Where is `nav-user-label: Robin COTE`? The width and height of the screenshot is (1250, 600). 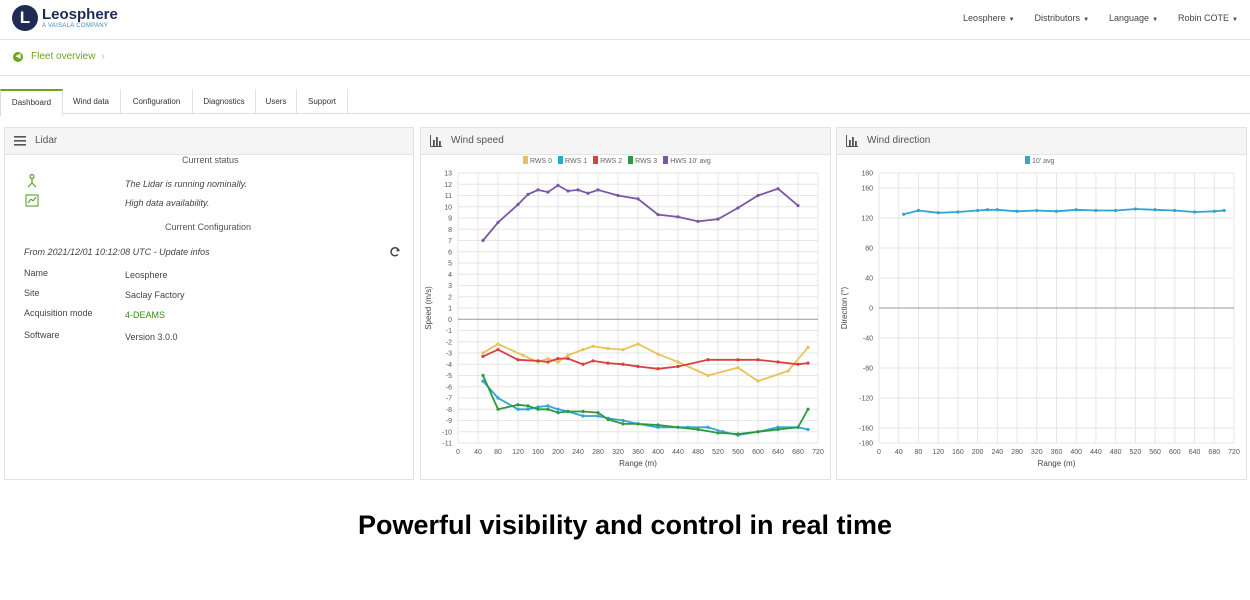
nav-user-label: Robin COTE is located at coordinates (1204, 18).